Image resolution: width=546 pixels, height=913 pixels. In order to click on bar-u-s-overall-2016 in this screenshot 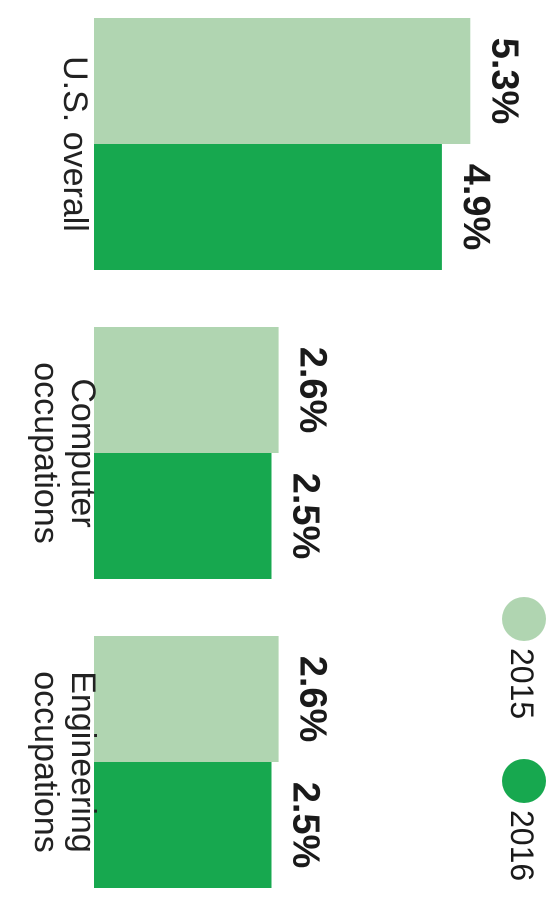, I will do `click(268, 207)`.